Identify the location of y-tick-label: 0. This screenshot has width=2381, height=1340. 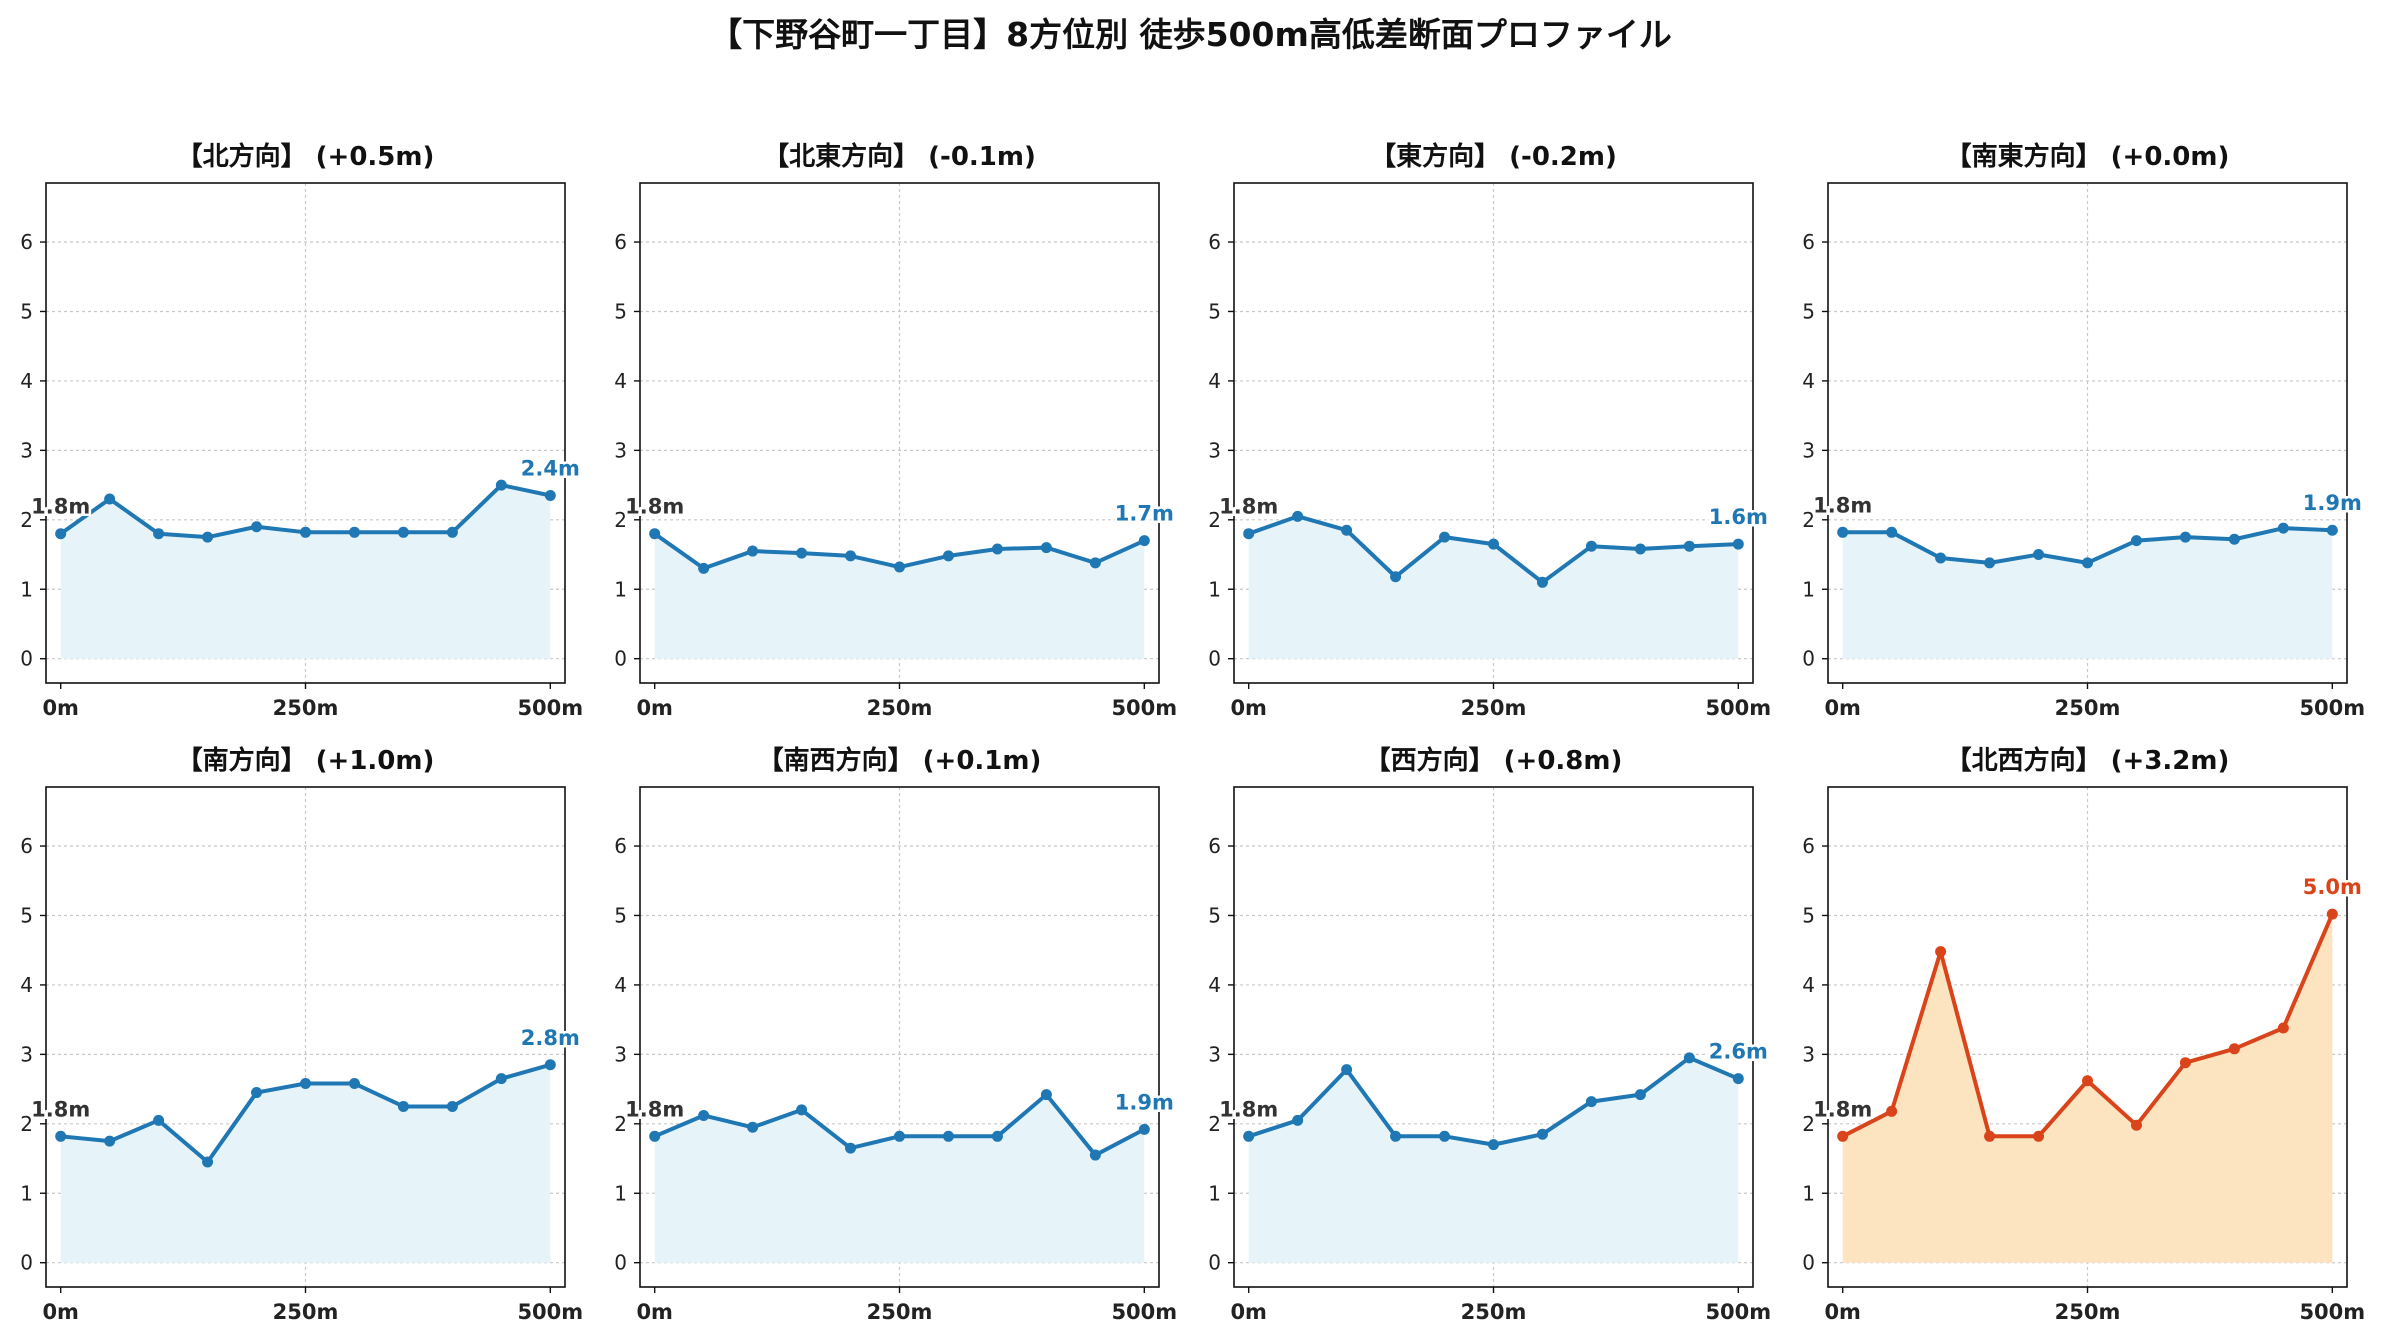
(1808, 659).